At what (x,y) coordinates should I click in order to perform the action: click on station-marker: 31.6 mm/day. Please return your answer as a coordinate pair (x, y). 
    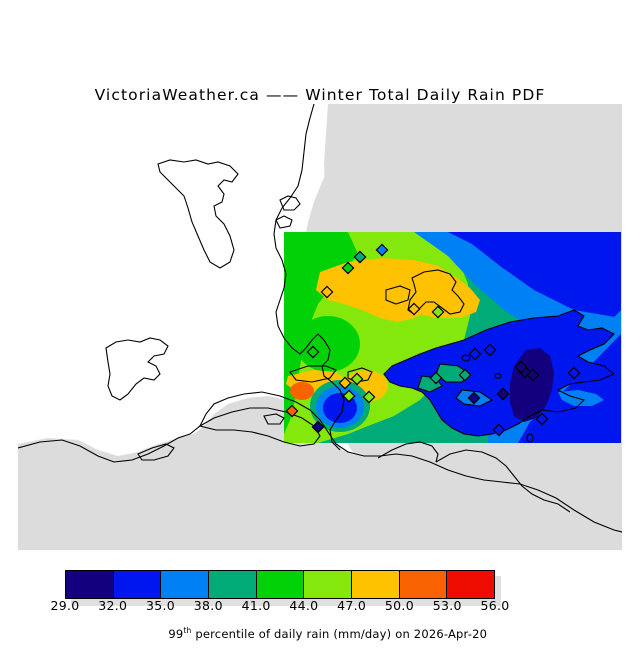
    Looking at the image, I should click on (318, 427).